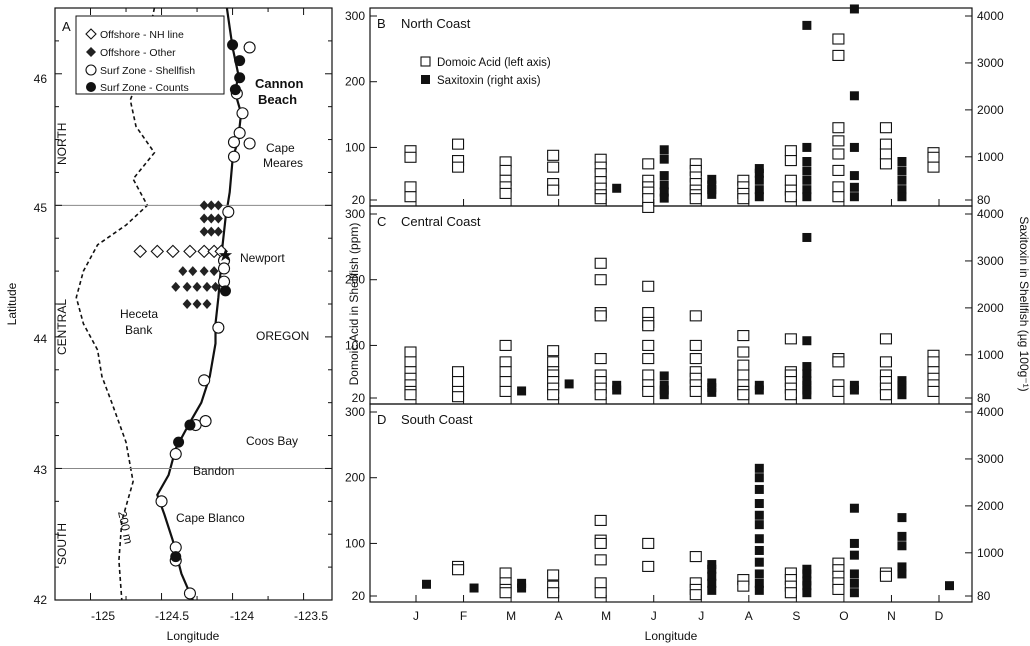 The height and width of the screenshot is (646, 1030). I want to click on y-right-label: Saxitoxin in Shellfish (µg 100g⁻¹), so click(1023, 303).